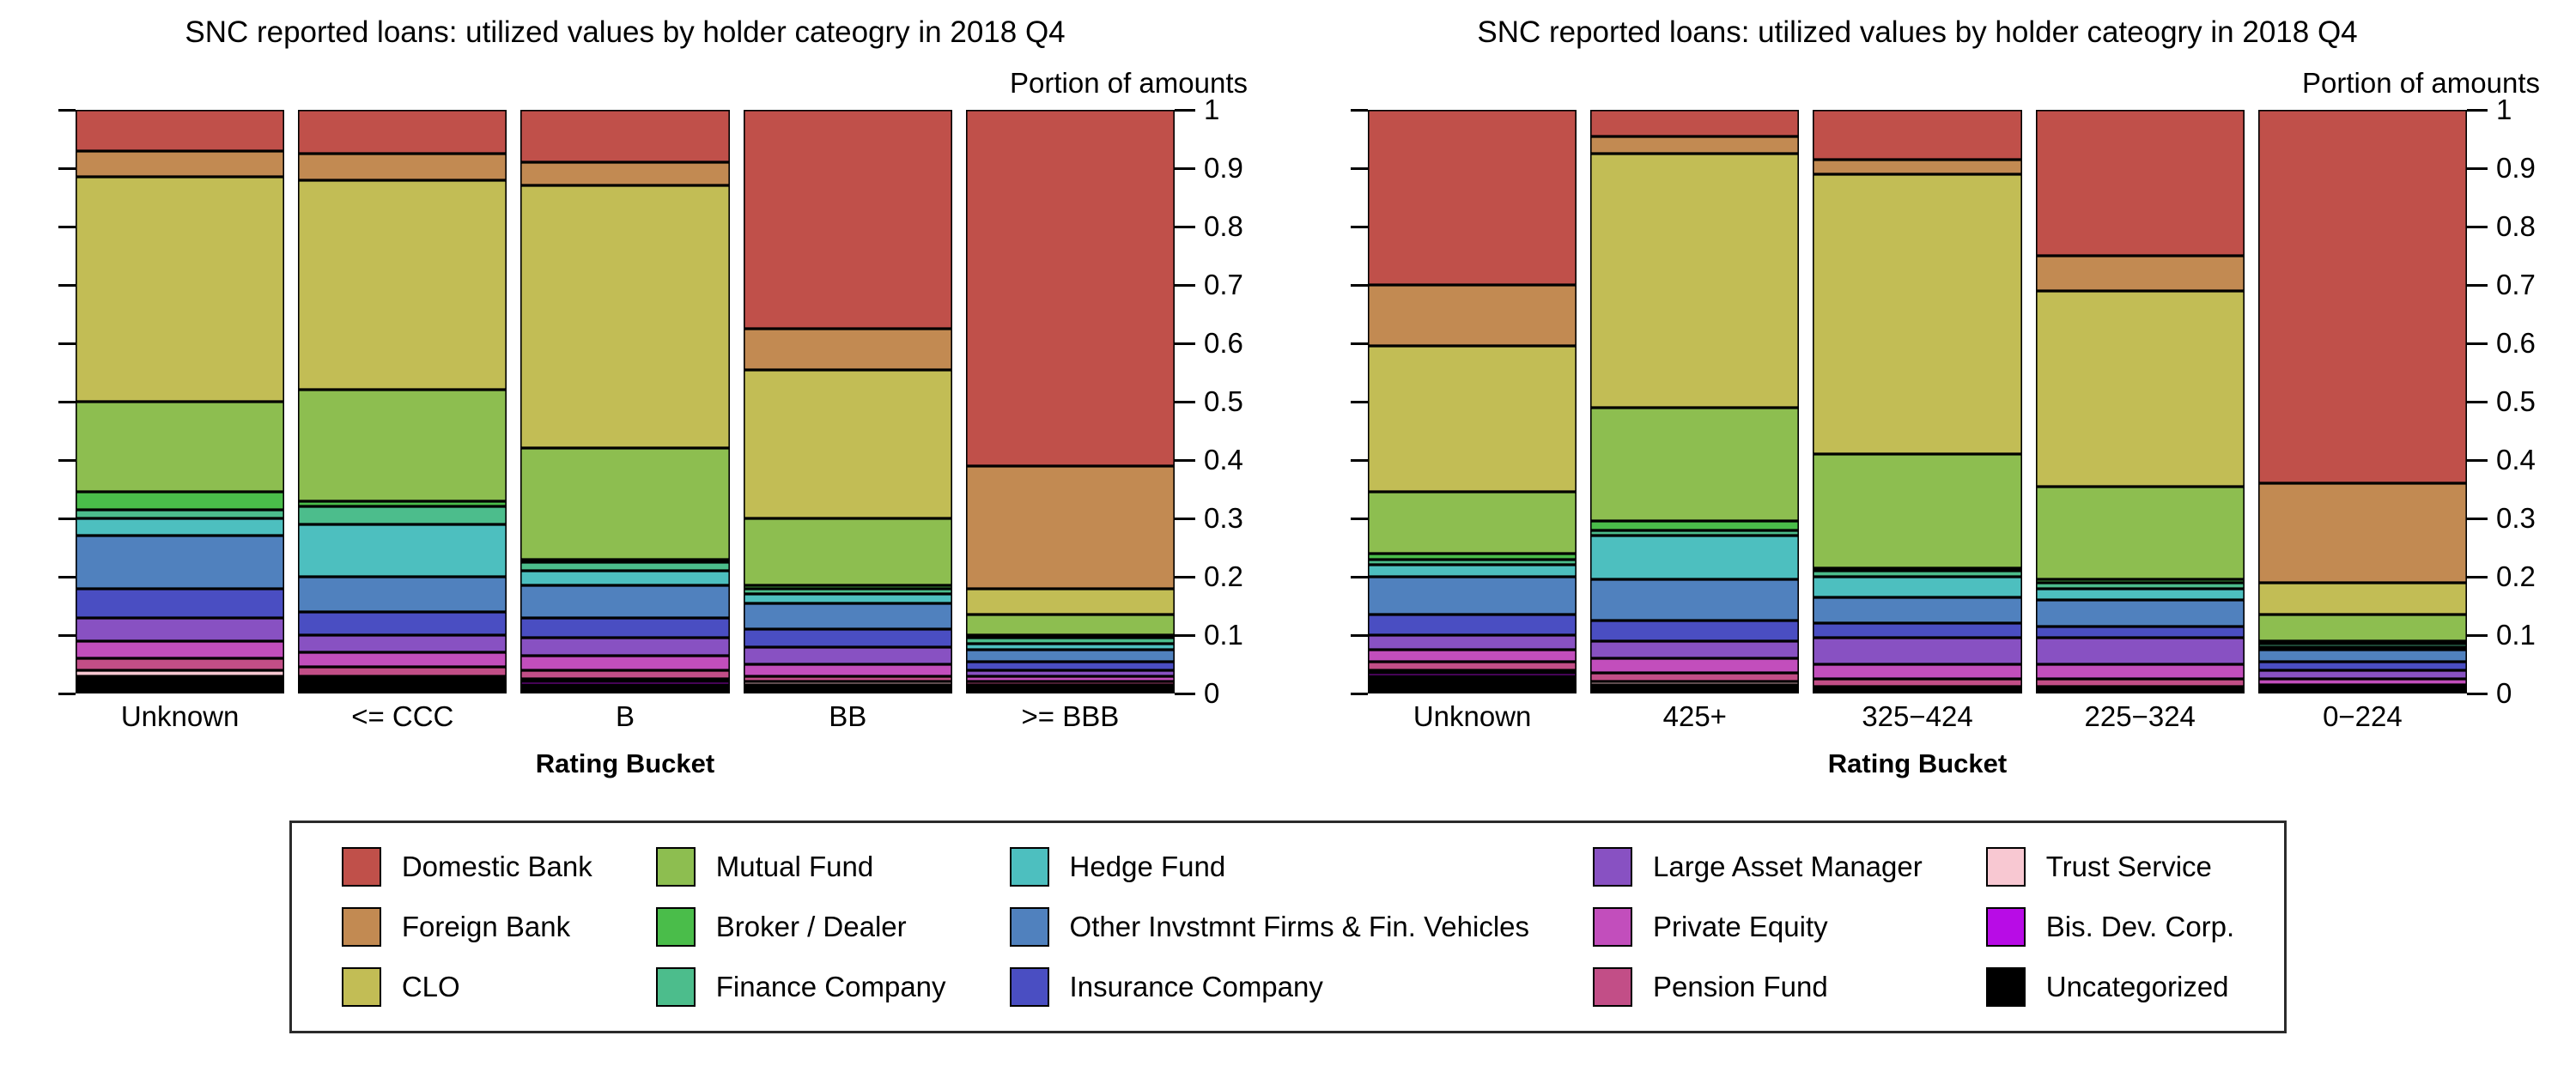 This screenshot has width=2576, height=1084. Describe the element at coordinates (1917, 716) in the screenshot. I see `x-tick-row: Unknown 425+ 325−424 225−324 0−224` at that location.